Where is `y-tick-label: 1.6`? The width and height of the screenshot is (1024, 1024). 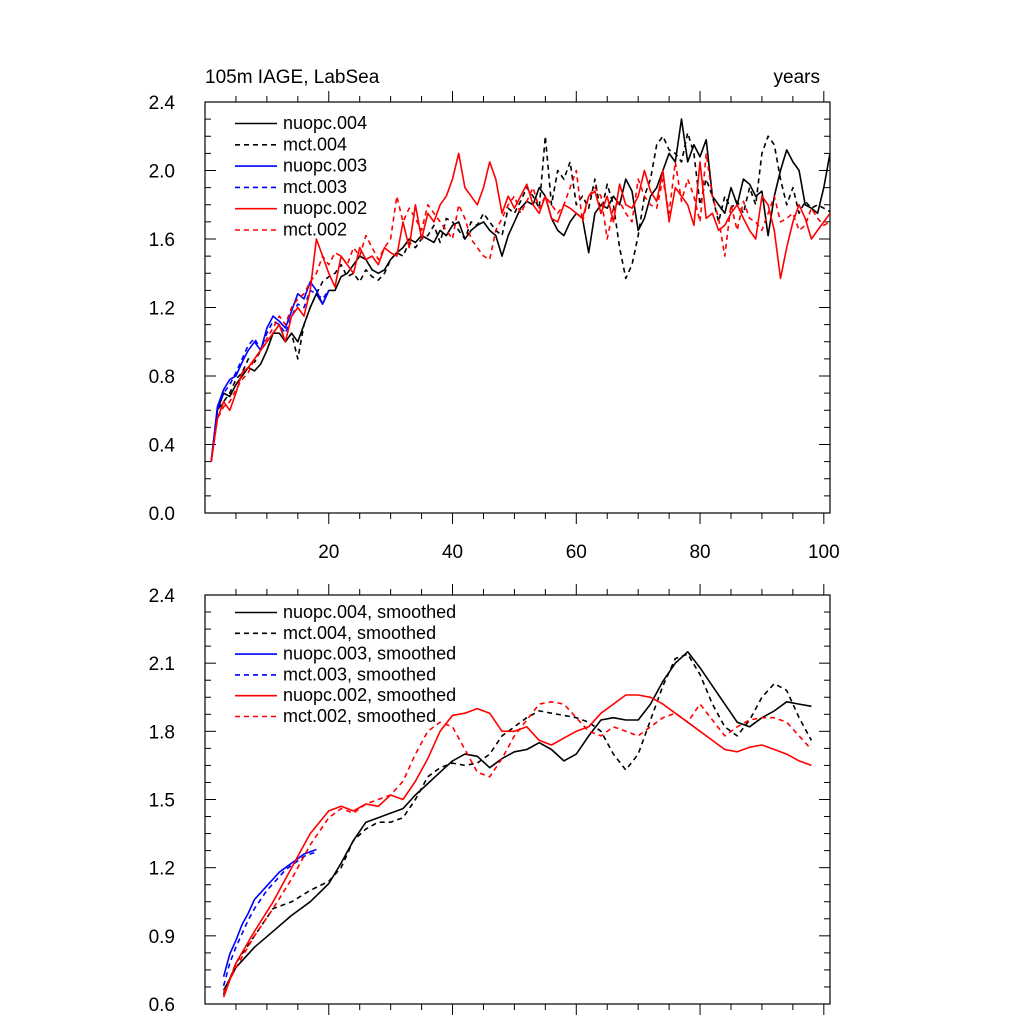 y-tick-label: 1.6 is located at coordinates (162, 240).